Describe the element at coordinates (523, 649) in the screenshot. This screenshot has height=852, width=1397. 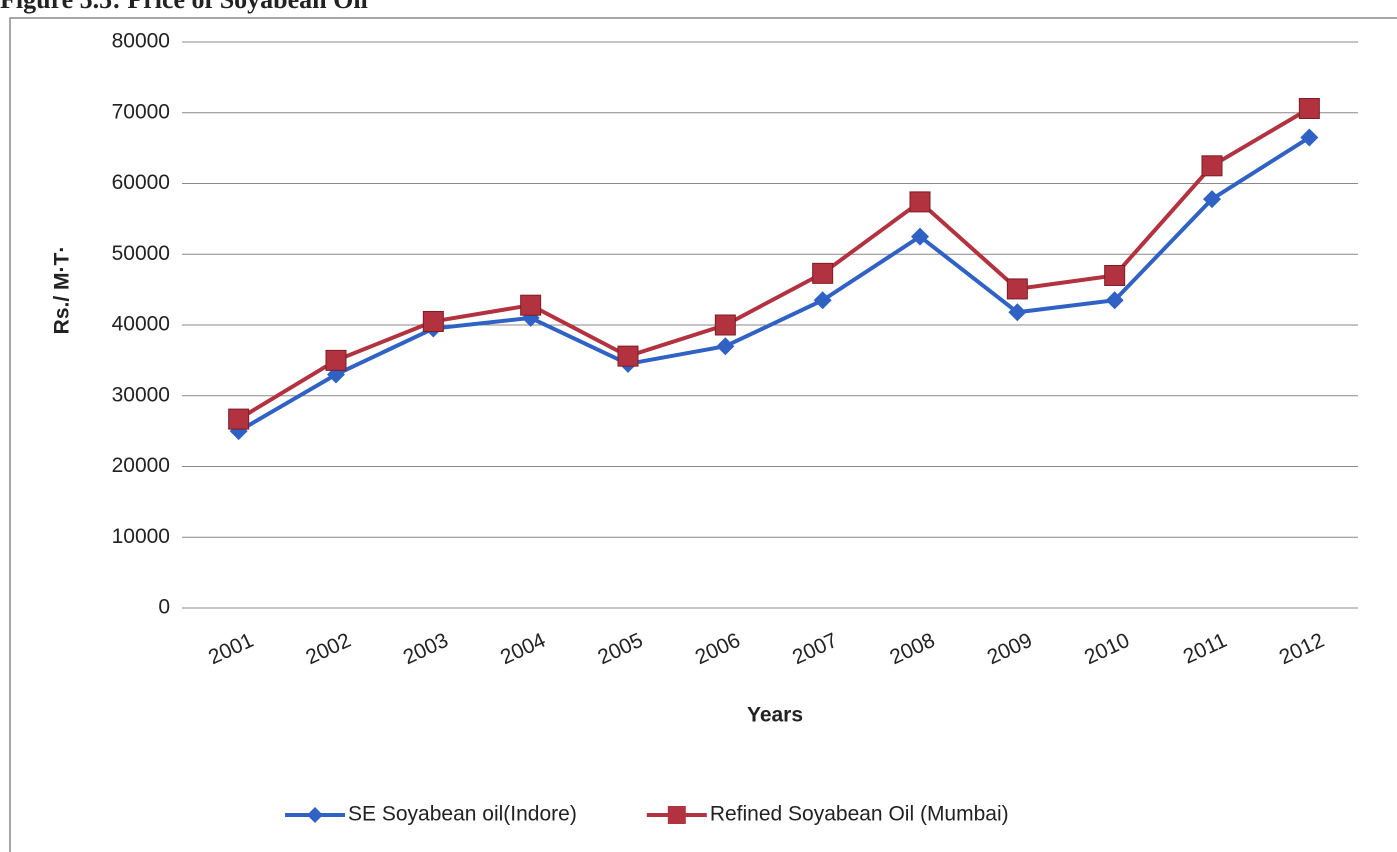
I see `x-tick-label: 2004` at that location.